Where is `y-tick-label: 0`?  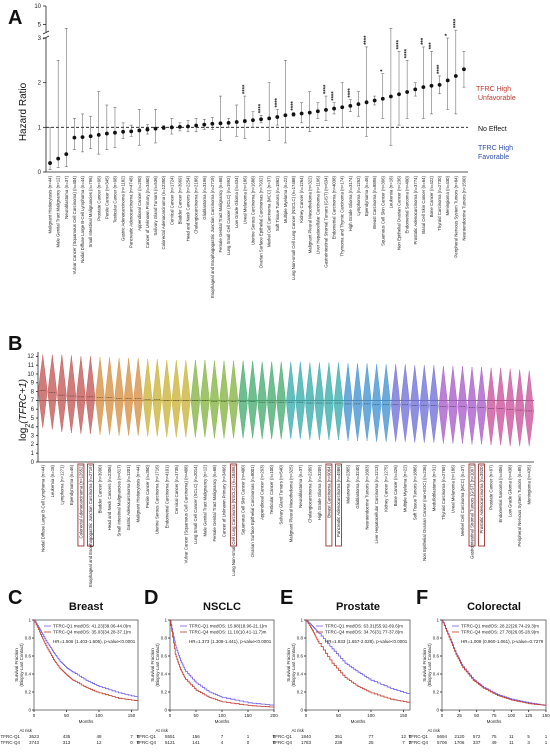 y-tick-label: 0 is located at coordinates (165, 710).